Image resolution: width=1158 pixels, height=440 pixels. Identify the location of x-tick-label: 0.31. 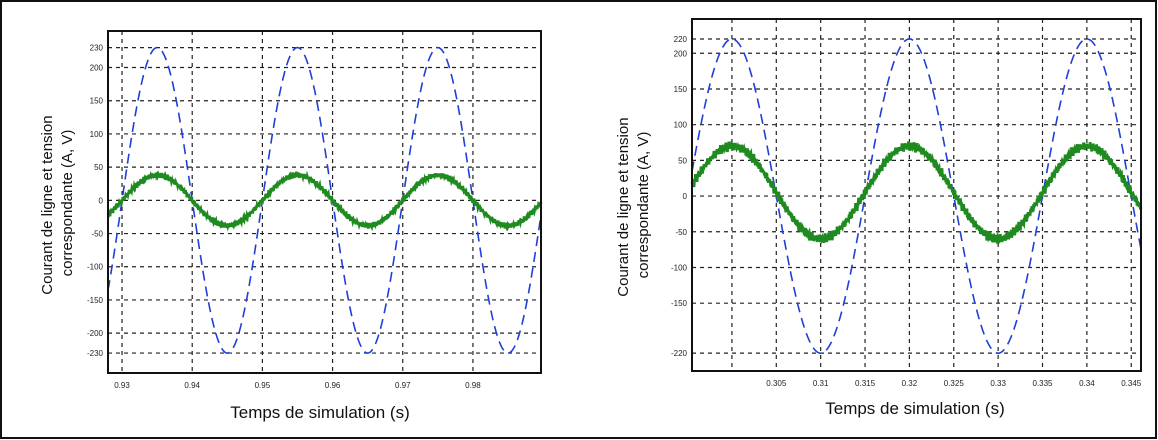
(821, 383).